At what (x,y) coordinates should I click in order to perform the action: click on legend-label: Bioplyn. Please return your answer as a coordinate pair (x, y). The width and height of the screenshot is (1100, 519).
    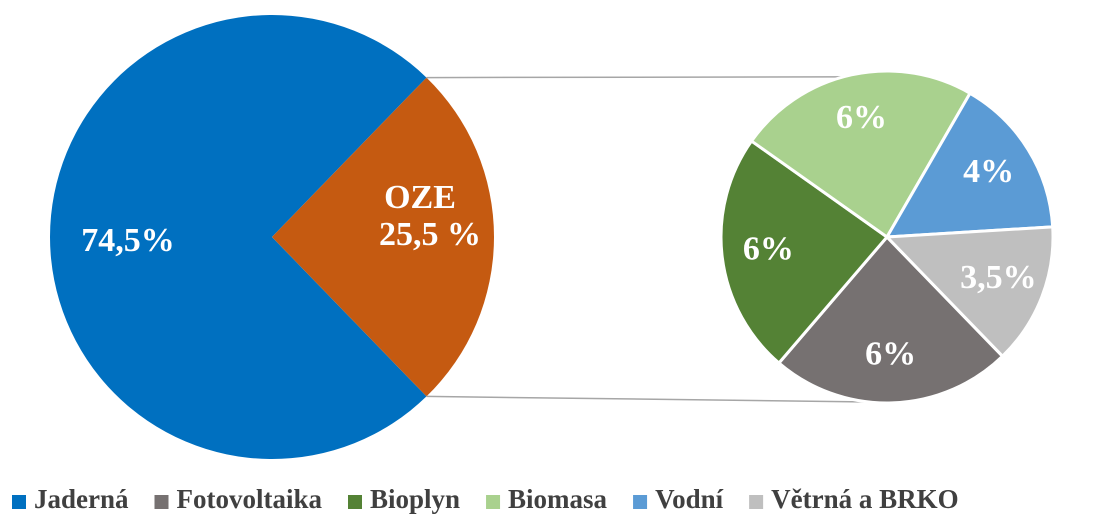
    Looking at the image, I should click on (415, 499).